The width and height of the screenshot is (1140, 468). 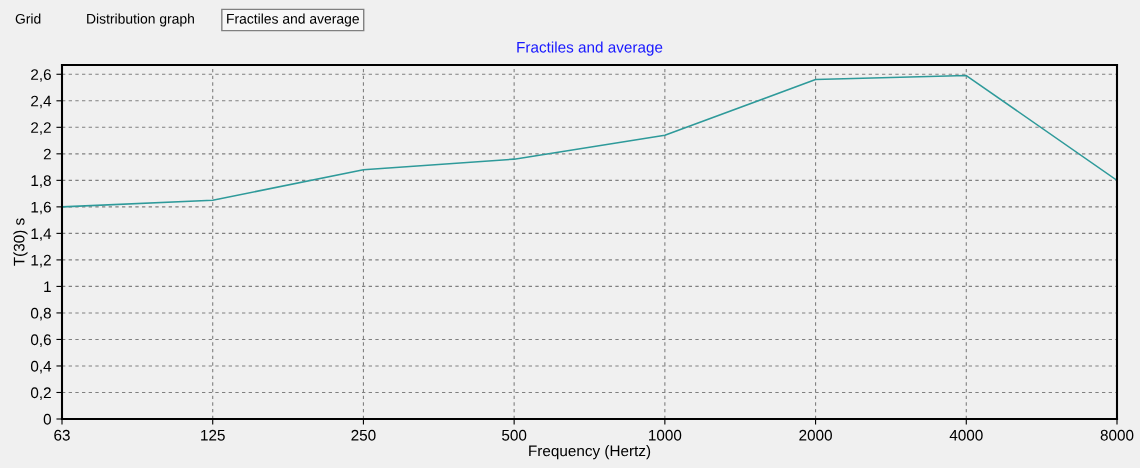 What do you see at coordinates (41, 208) in the screenshot?
I see `y-tick-label: 1,6` at bounding box center [41, 208].